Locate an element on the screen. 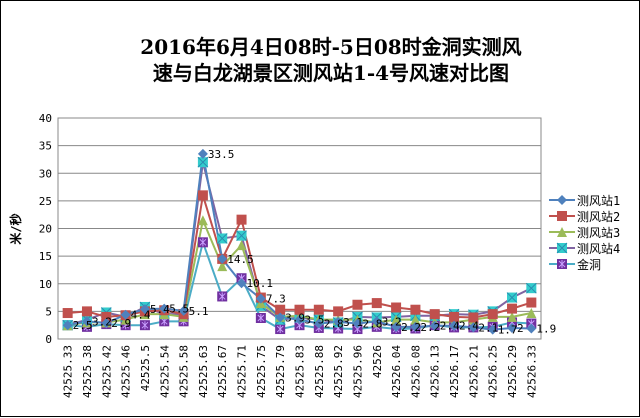 This screenshot has height=418, width=640. x-tick-label: 42526.17 is located at coordinates (454, 371).